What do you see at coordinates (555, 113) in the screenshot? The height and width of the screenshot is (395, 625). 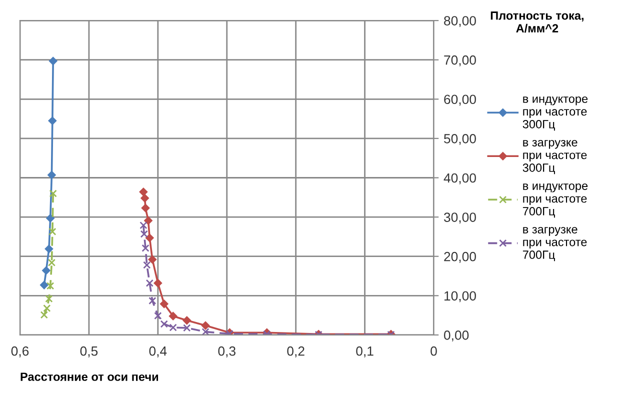 I see `legend-label: в индукторе при частоте 300Гц` at bounding box center [555, 113].